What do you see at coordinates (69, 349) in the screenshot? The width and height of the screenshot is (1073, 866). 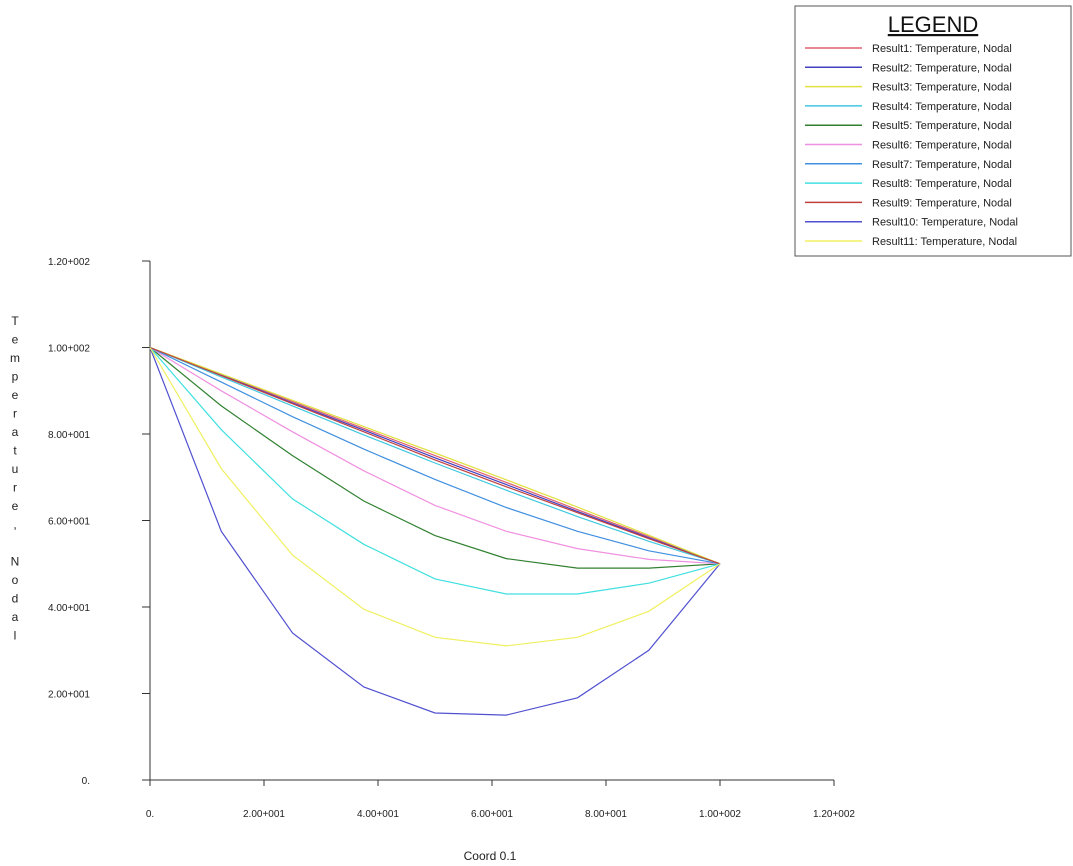 I see `y-tick-label: 1.00+002` at bounding box center [69, 349].